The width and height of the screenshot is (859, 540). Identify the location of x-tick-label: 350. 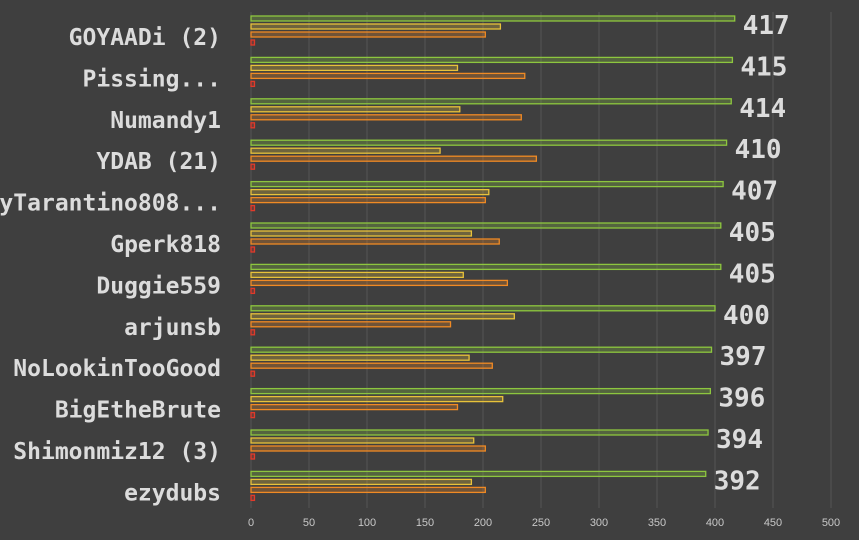
(657, 523).